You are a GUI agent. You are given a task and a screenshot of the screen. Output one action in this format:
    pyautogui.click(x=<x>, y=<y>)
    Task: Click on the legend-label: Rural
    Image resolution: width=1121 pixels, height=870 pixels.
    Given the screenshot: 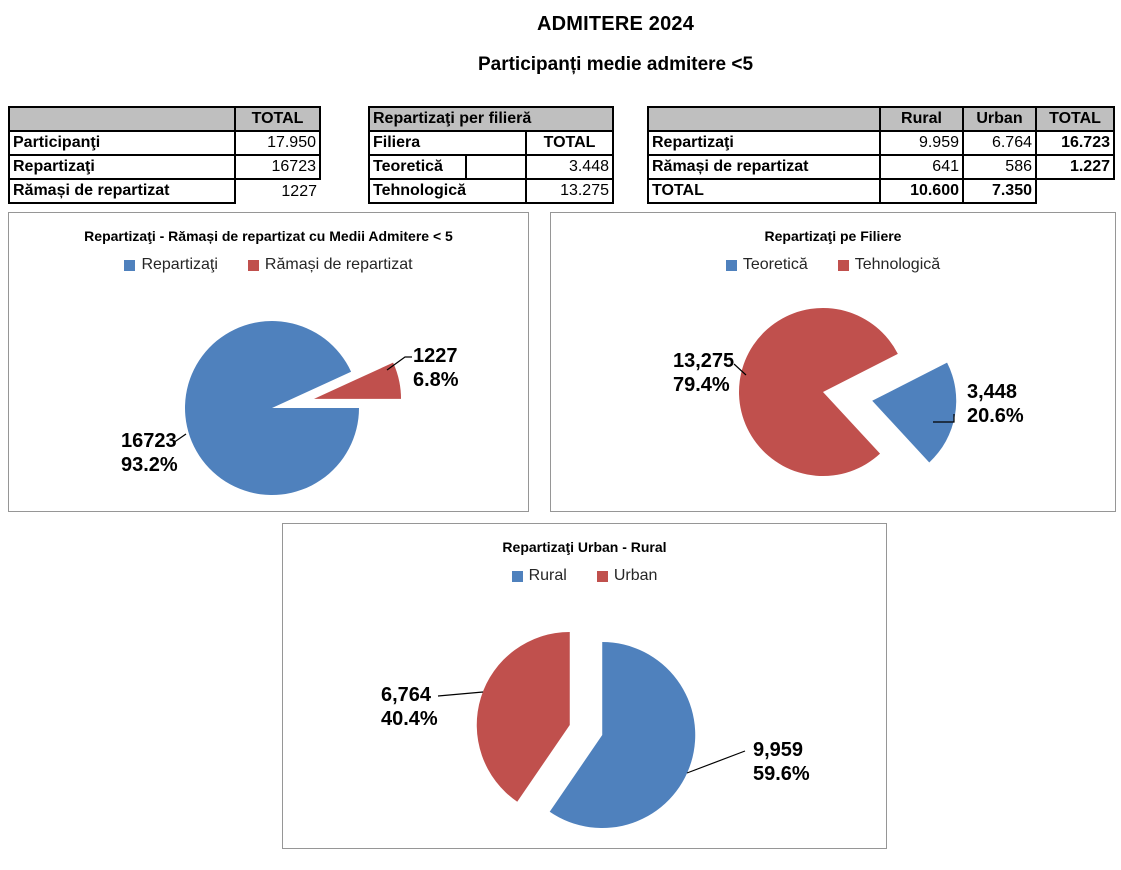 What is the action you would take?
    pyautogui.click(x=547, y=575)
    